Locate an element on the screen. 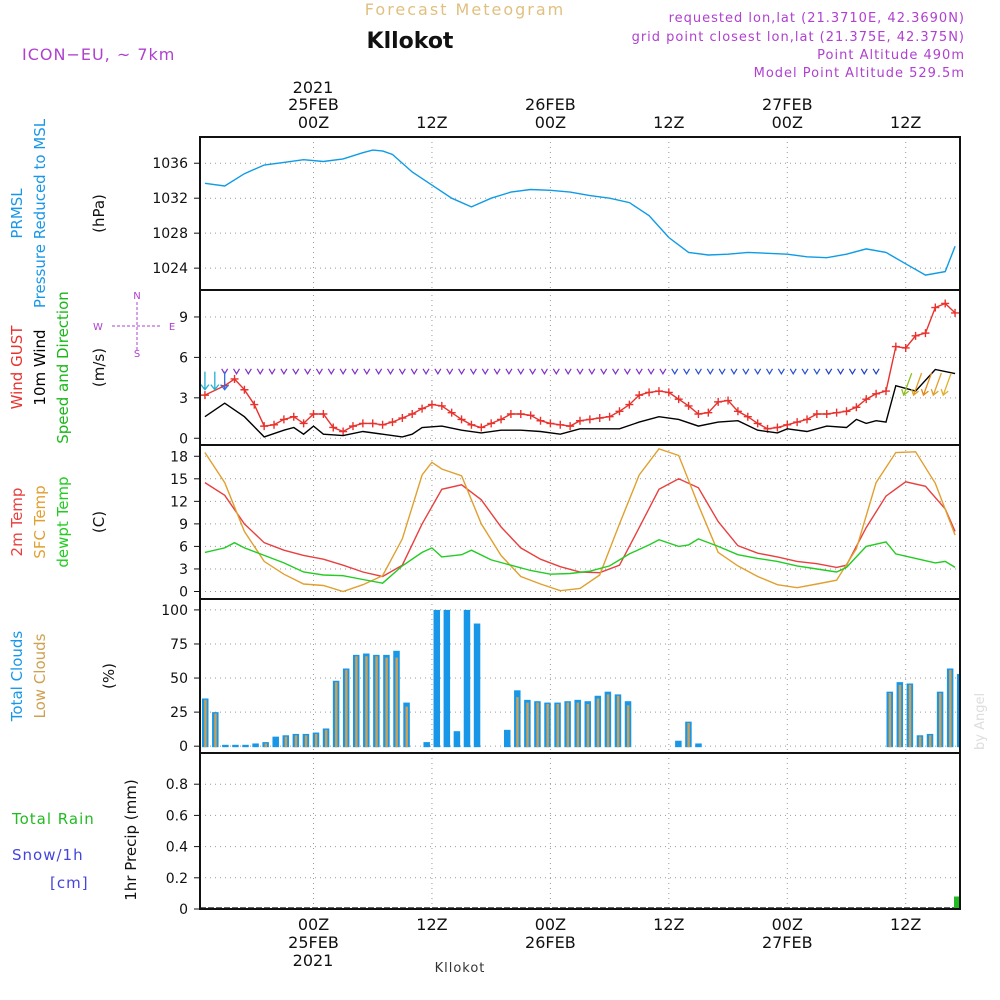  ytick-label: 6 is located at coordinates (183, 547).